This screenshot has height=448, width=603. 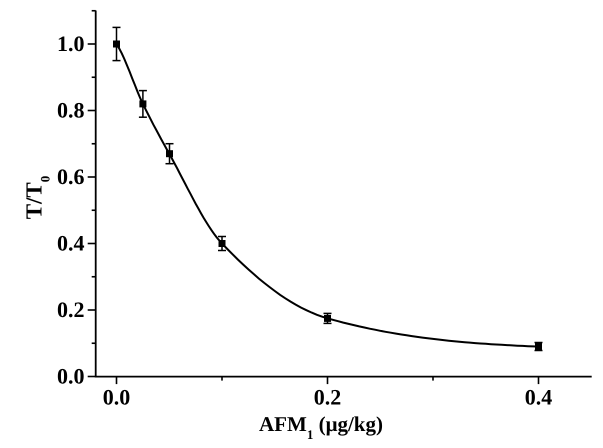 What do you see at coordinates (71, 176) in the screenshot?
I see `svg-text: 0.6` at bounding box center [71, 176].